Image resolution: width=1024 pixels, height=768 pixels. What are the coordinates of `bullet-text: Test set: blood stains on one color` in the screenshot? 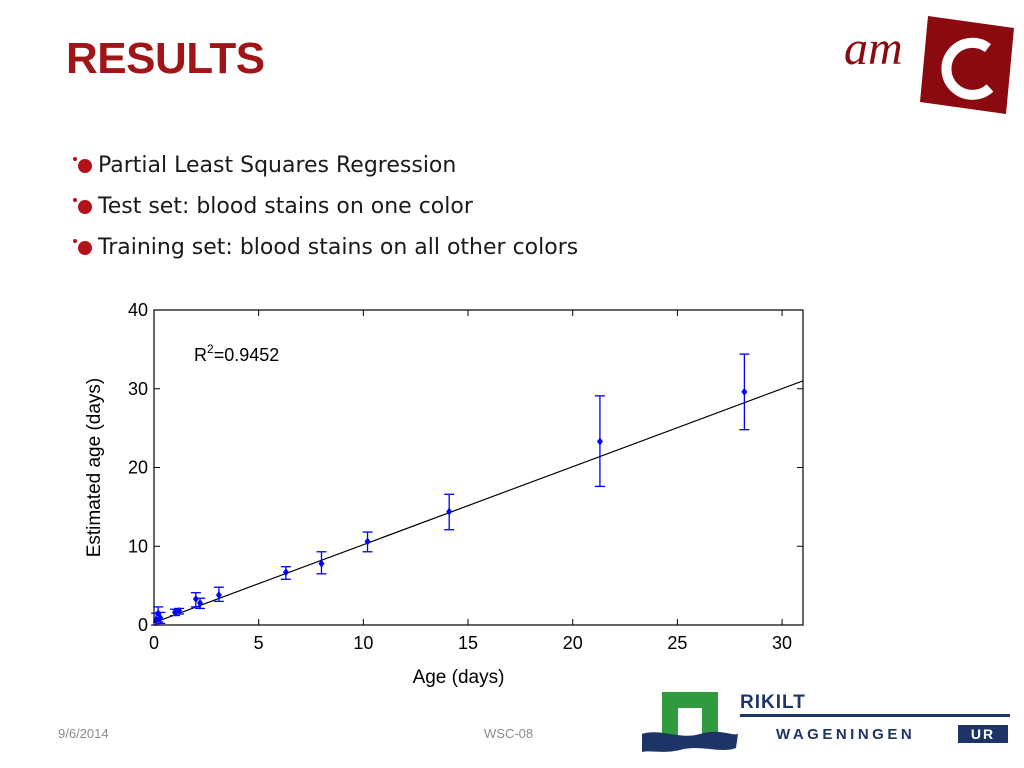 It's located at (285, 206).